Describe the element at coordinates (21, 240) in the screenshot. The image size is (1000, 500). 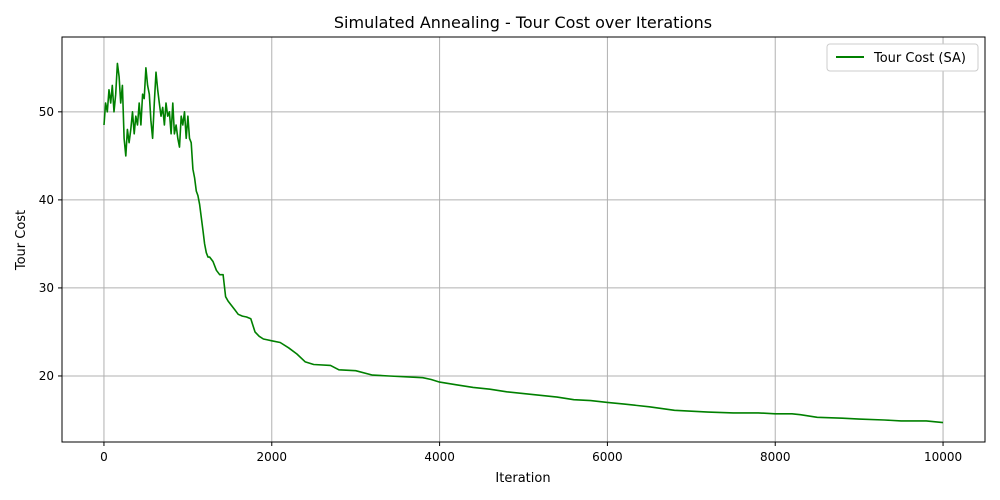
I see `y-axis-label: Tour Cost` at that location.